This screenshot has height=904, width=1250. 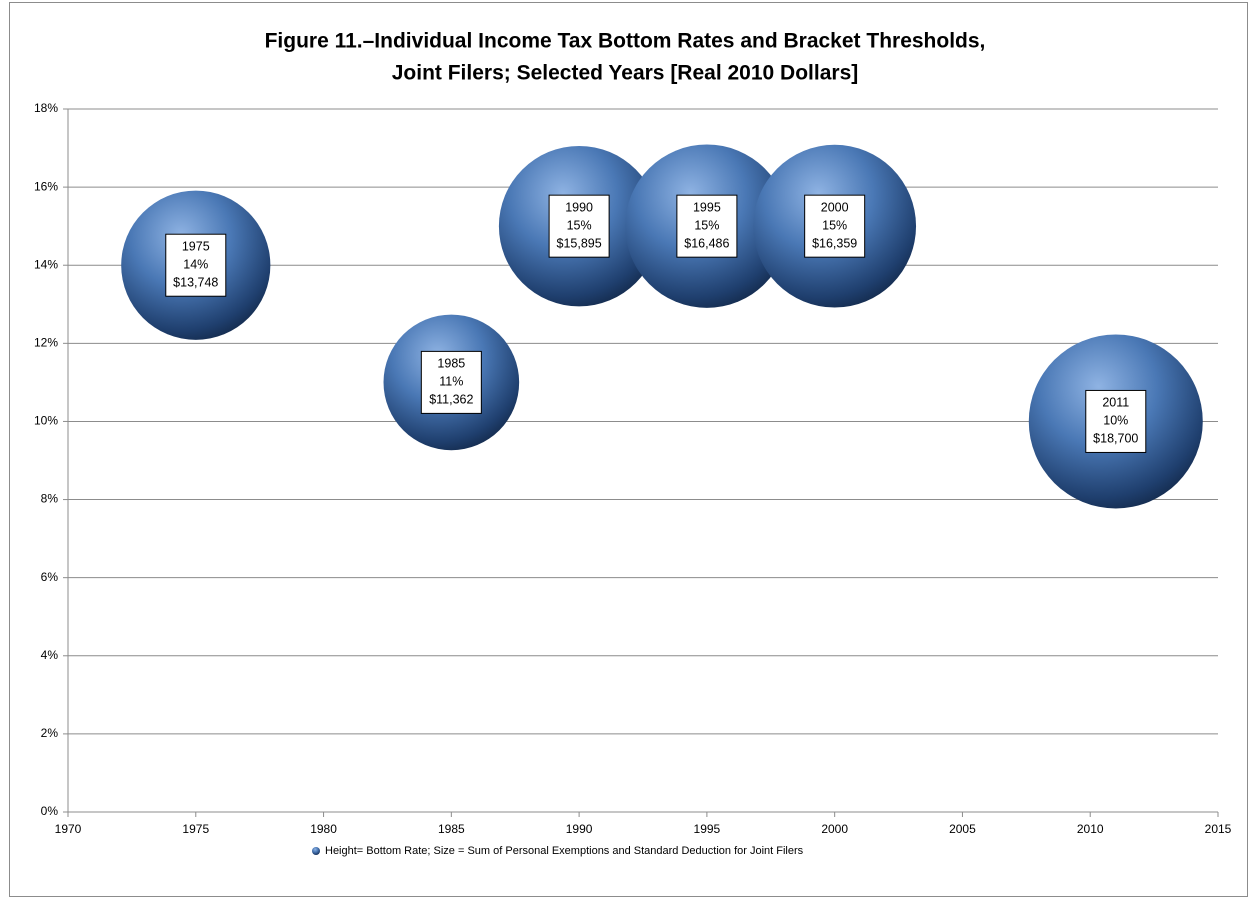 I want to click on x-tick-label: 2010, so click(x=1090, y=829).